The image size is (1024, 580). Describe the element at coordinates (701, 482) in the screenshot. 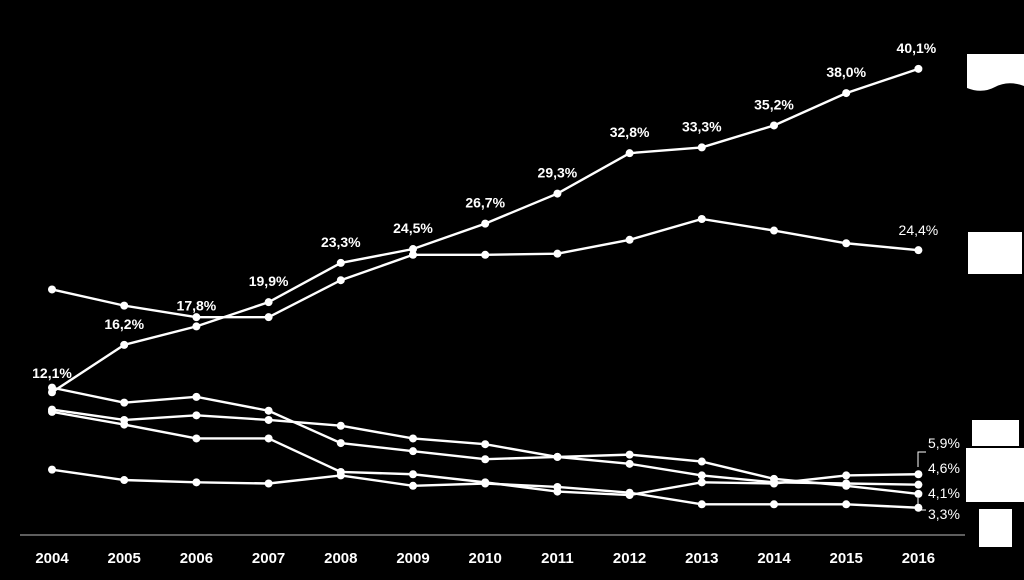

I see `point-s5-2013` at that location.